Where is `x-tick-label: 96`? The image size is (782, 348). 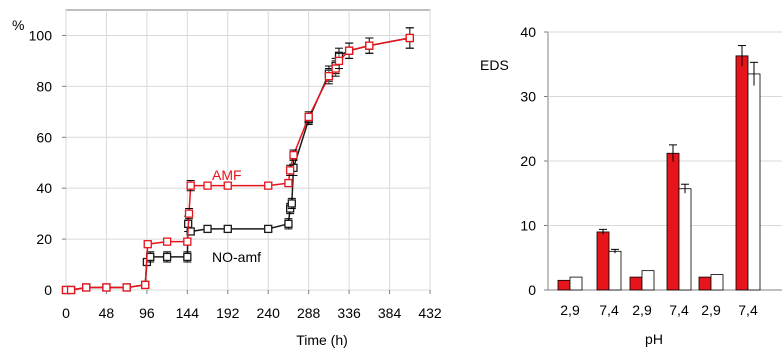 x-tick-label: 96 is located at coordinates (147, 313).